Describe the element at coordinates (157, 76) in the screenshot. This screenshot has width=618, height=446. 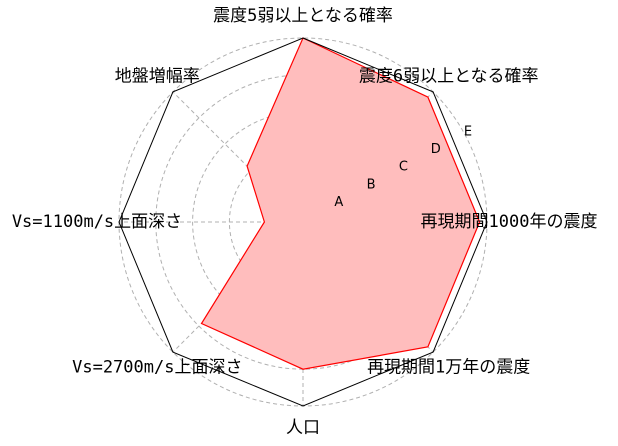
I see `axis-label-7: 地盤増幅率` at that location.